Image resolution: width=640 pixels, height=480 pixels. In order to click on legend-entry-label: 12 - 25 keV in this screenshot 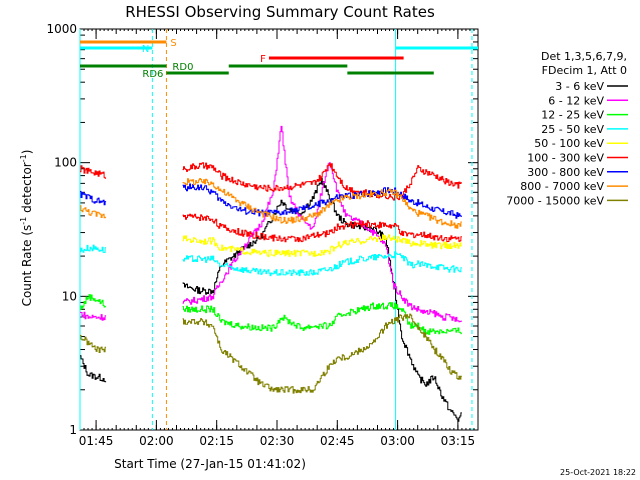, I will do `click(572, 115)`.